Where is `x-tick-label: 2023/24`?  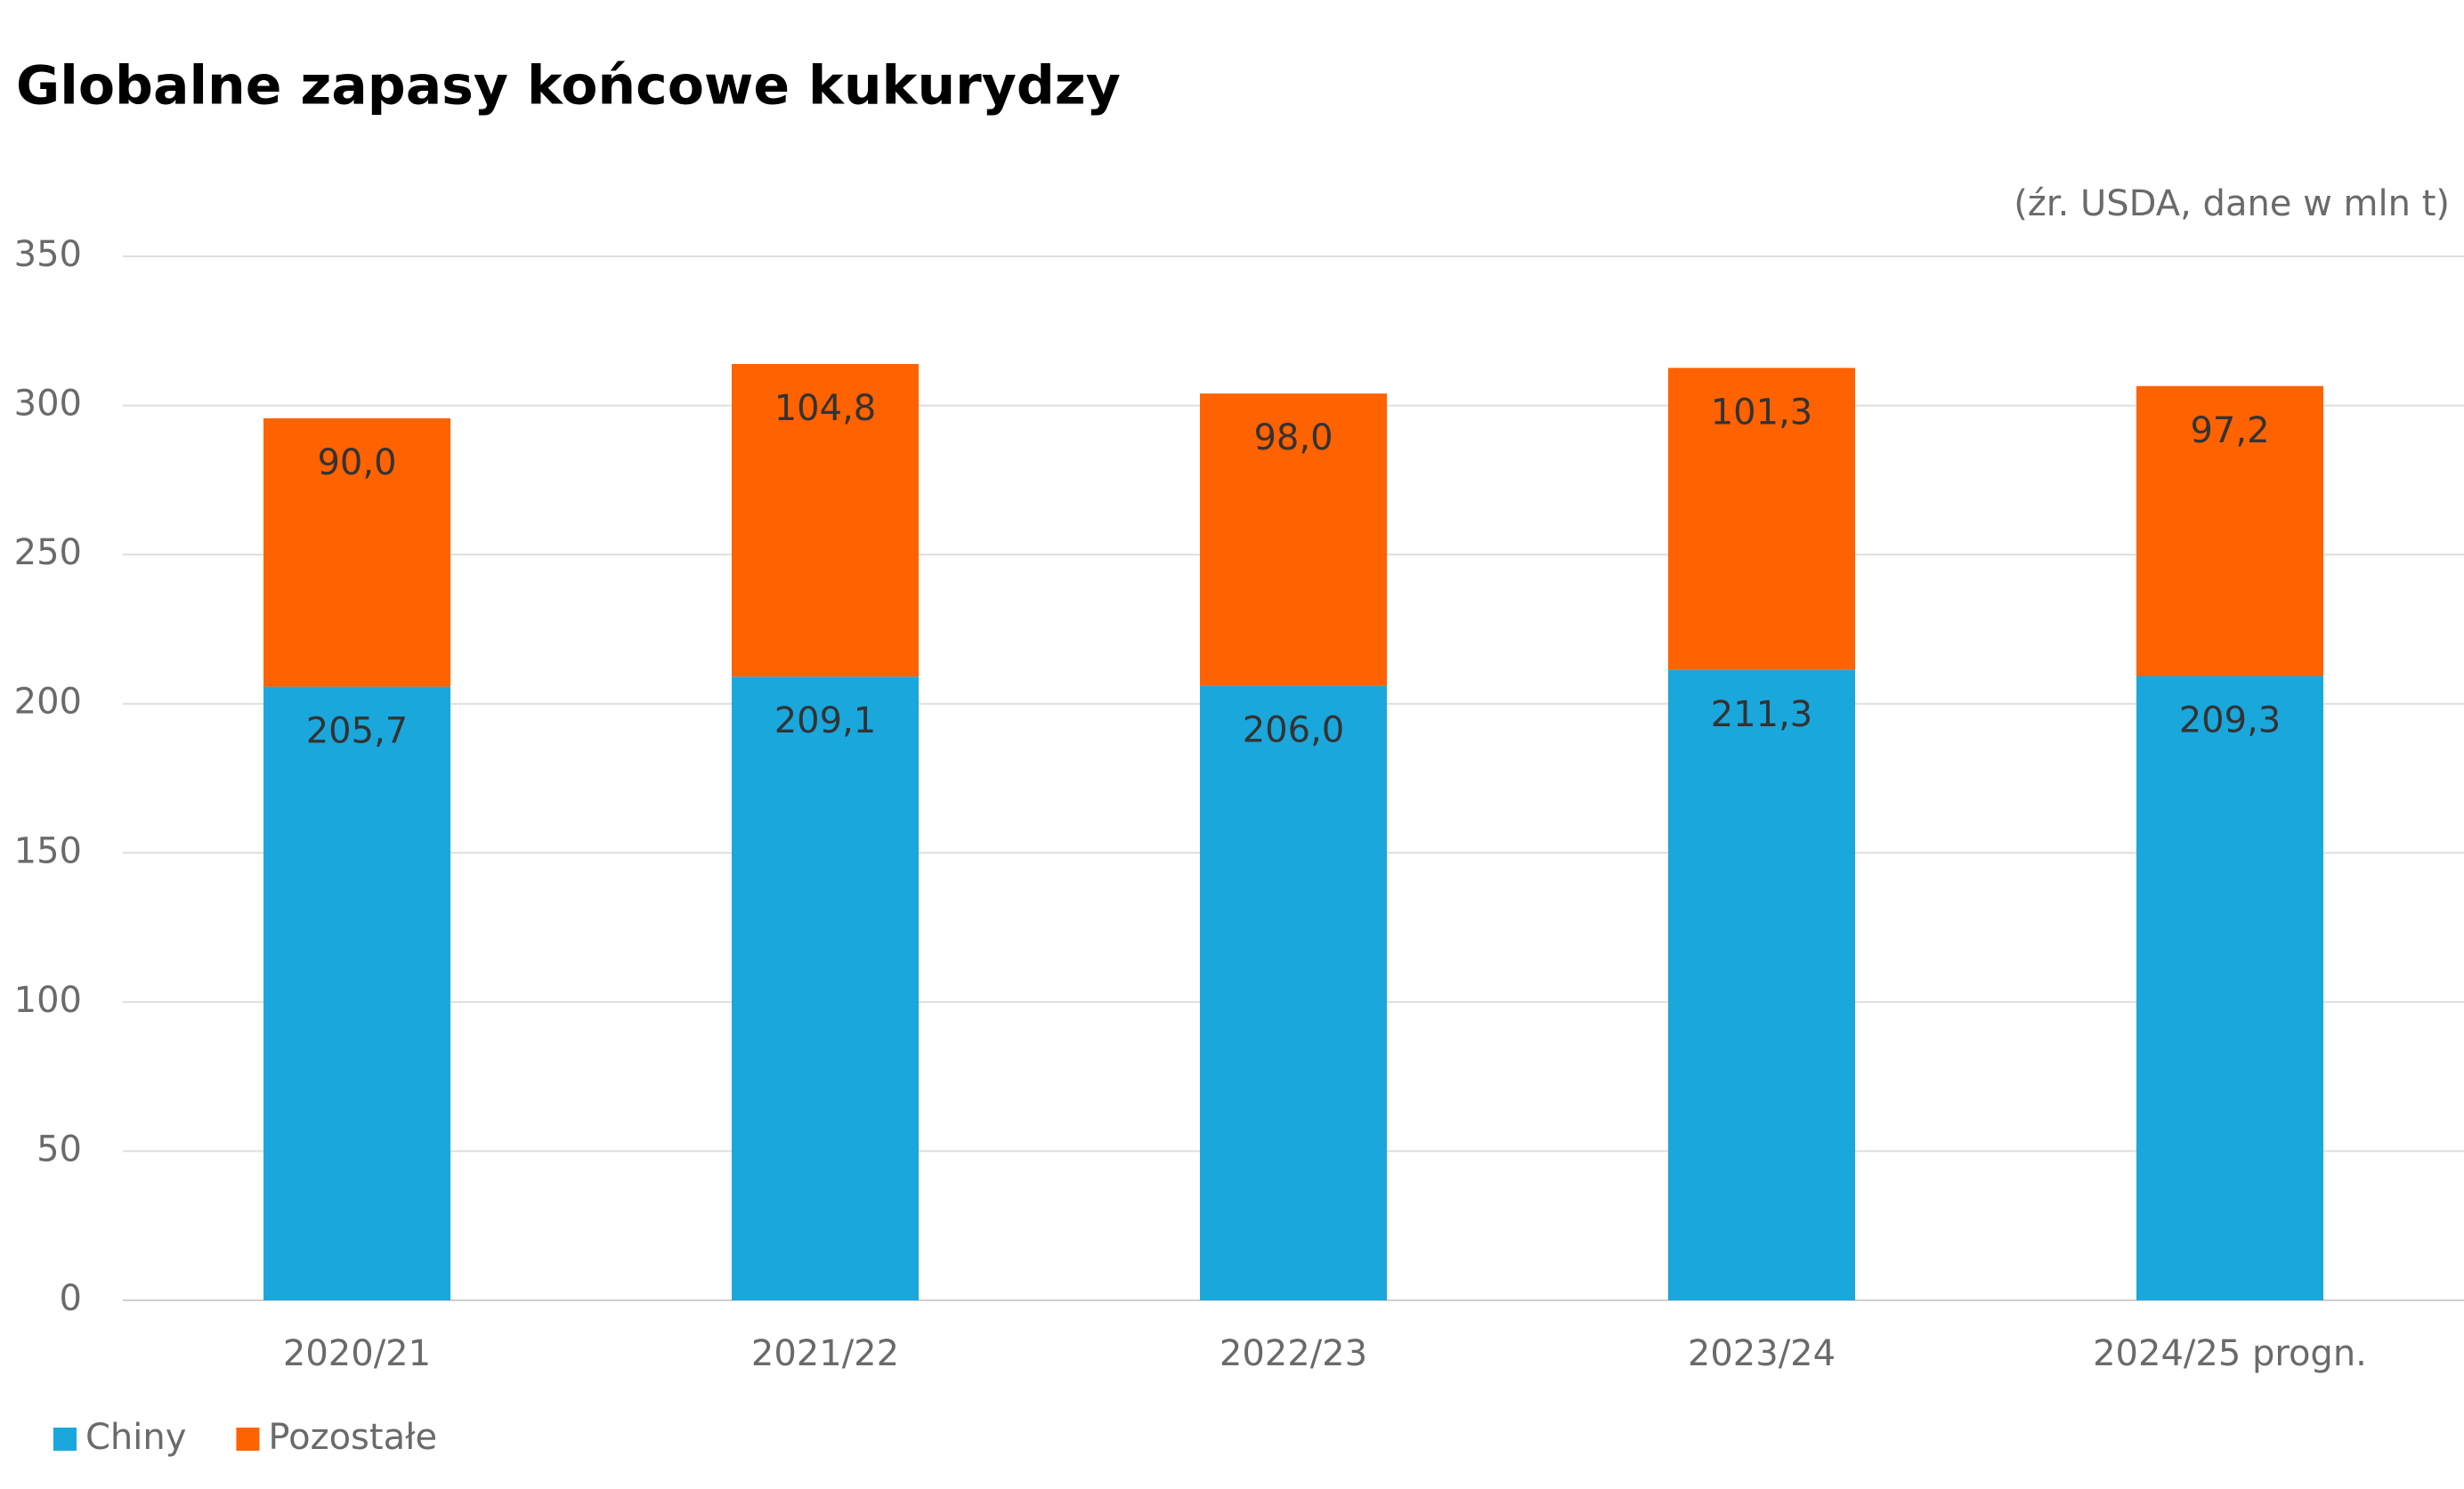
x-tick-label: 2023/24 is located at coordinates (1762, 1353).